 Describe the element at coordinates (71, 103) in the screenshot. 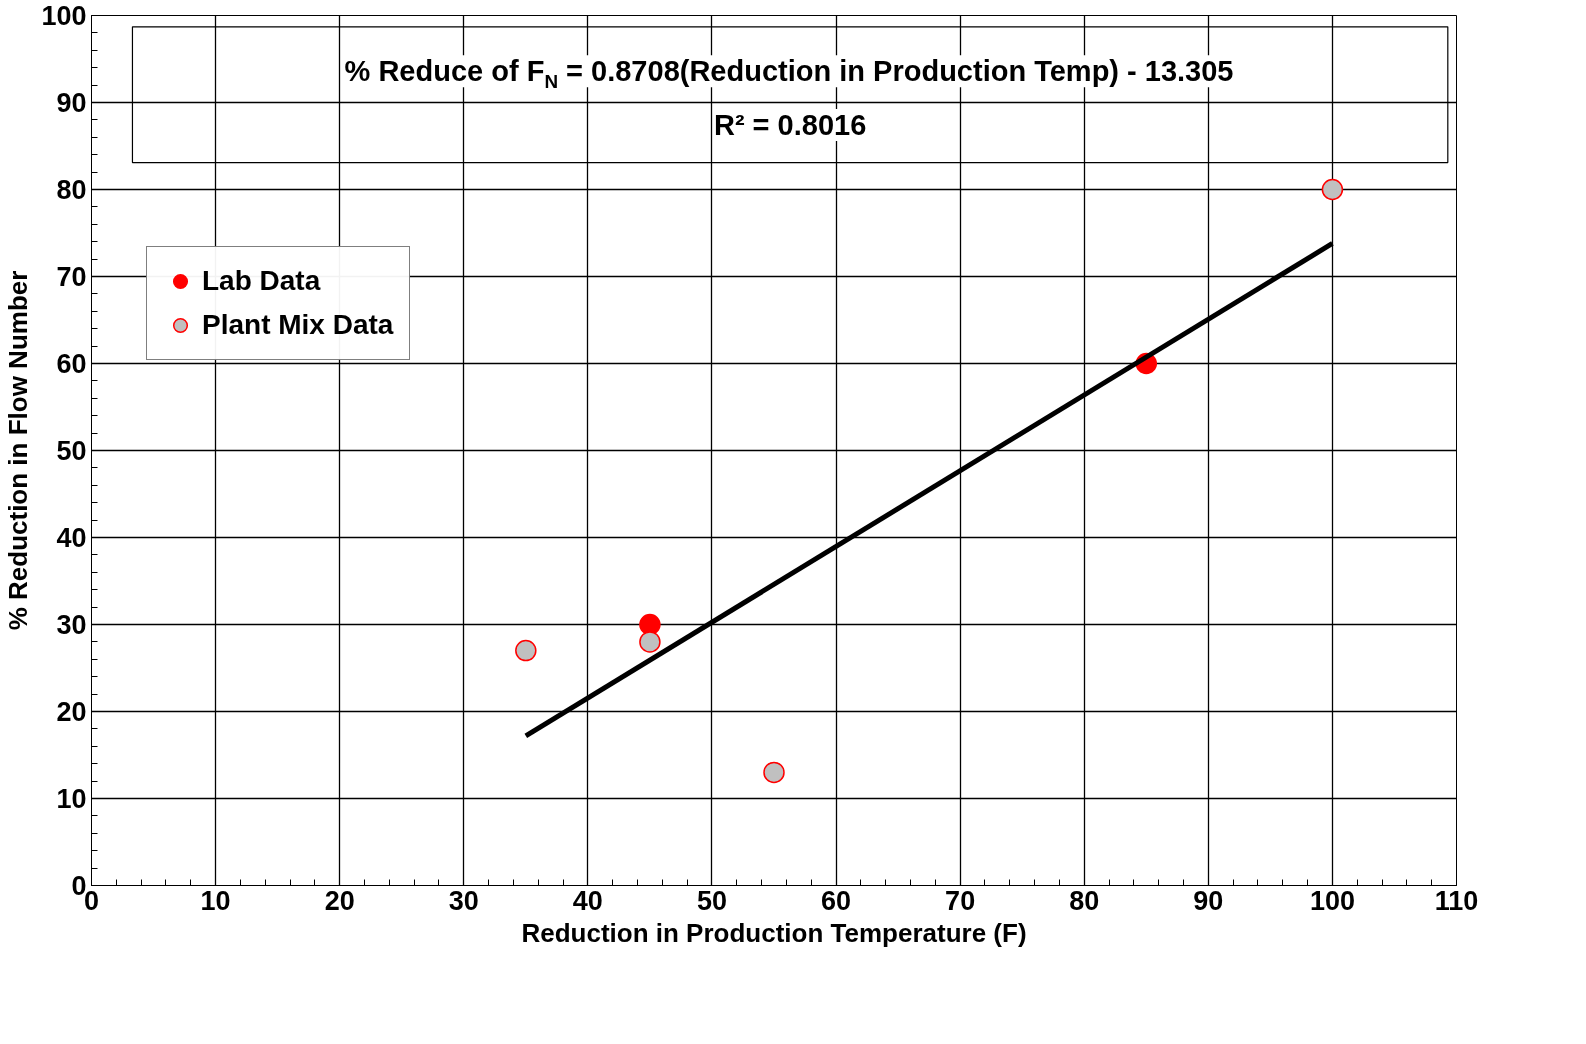

I see `y-tick-label: 90` at that location.